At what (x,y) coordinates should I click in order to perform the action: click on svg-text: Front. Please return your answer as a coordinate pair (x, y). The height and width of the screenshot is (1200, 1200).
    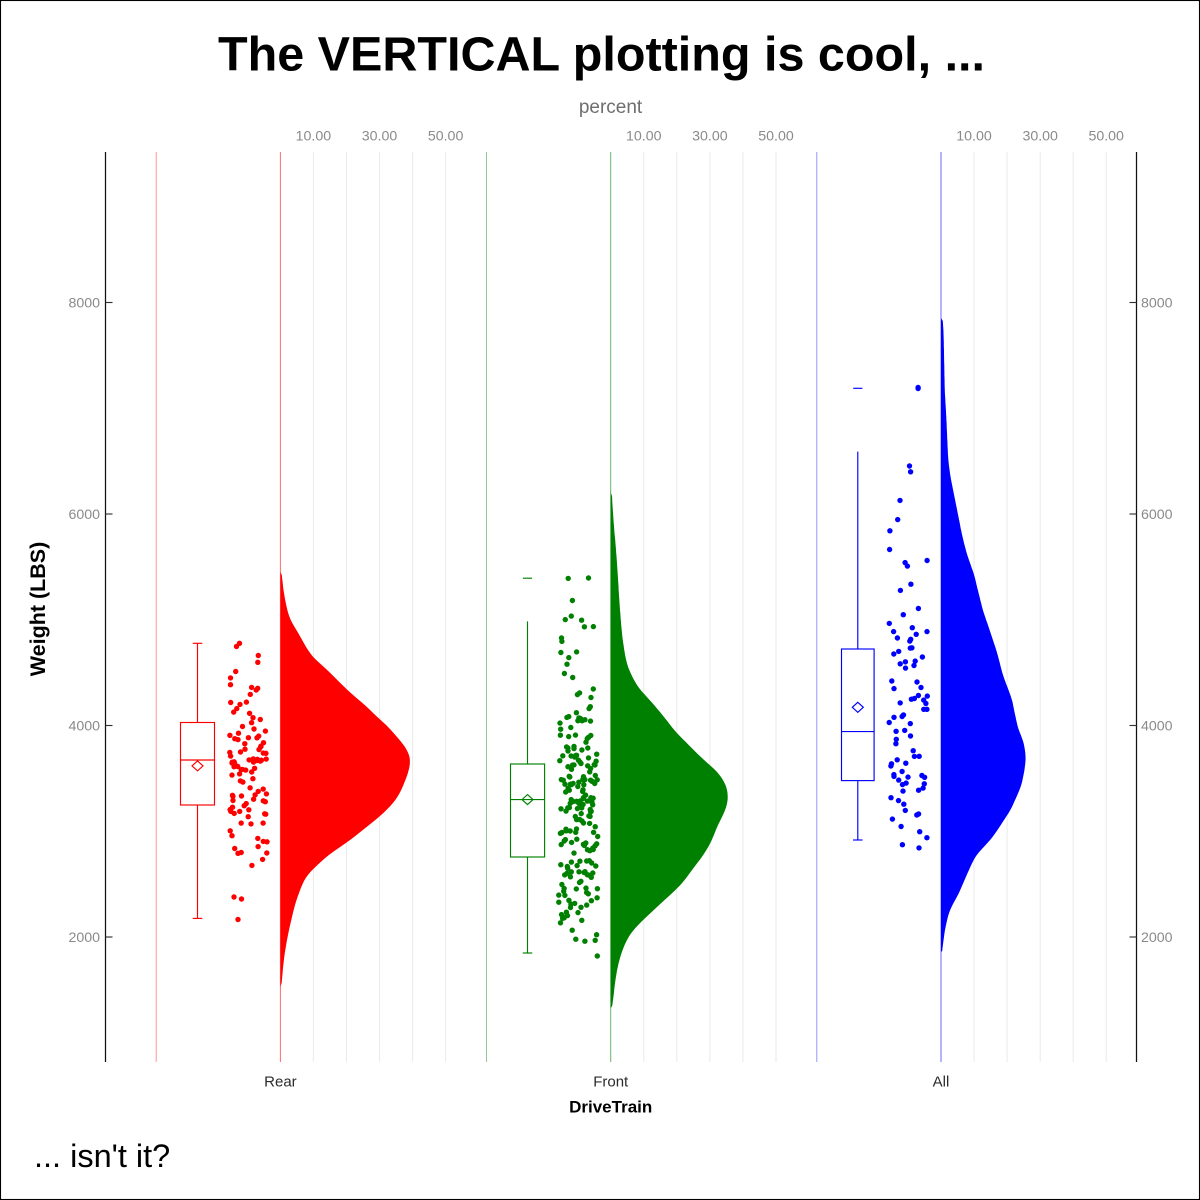
    Looking at the image, I should click on (611, 1082).